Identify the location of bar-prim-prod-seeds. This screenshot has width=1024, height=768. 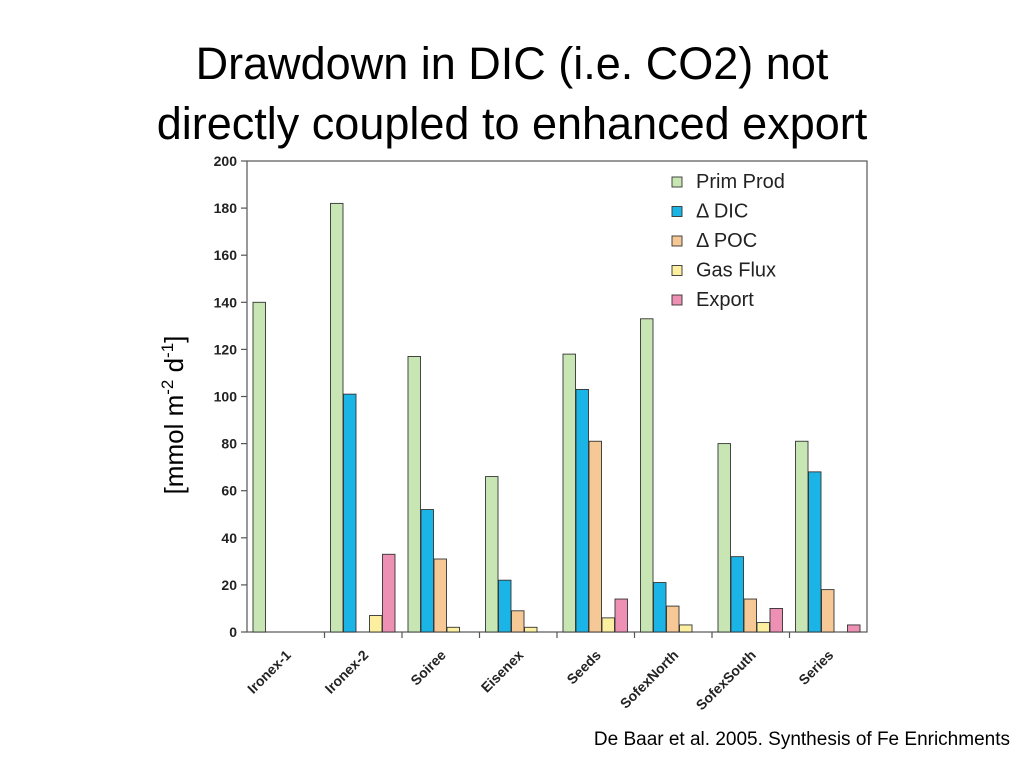
(569, 493).